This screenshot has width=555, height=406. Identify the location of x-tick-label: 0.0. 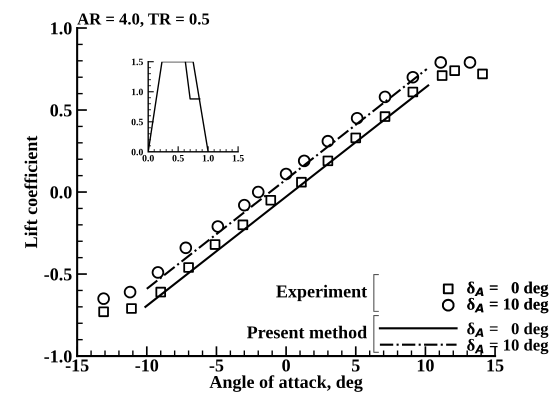
(148, 158).